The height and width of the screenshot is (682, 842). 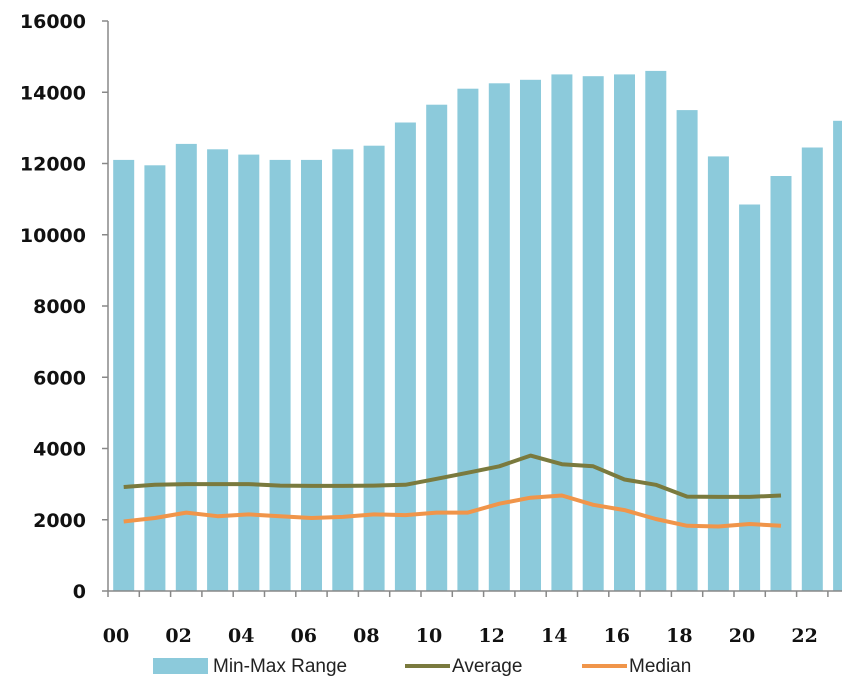 What do you see at coordinates (804, 636) in the screenshot?
I see `x-tick-label: 22` at bounding box center [804, 636].